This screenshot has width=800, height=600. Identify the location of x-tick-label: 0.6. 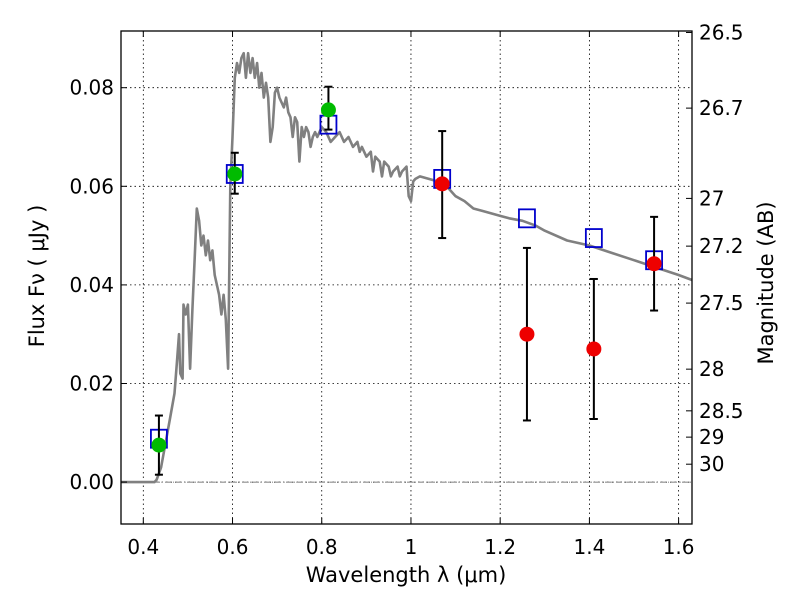
(233, 547).